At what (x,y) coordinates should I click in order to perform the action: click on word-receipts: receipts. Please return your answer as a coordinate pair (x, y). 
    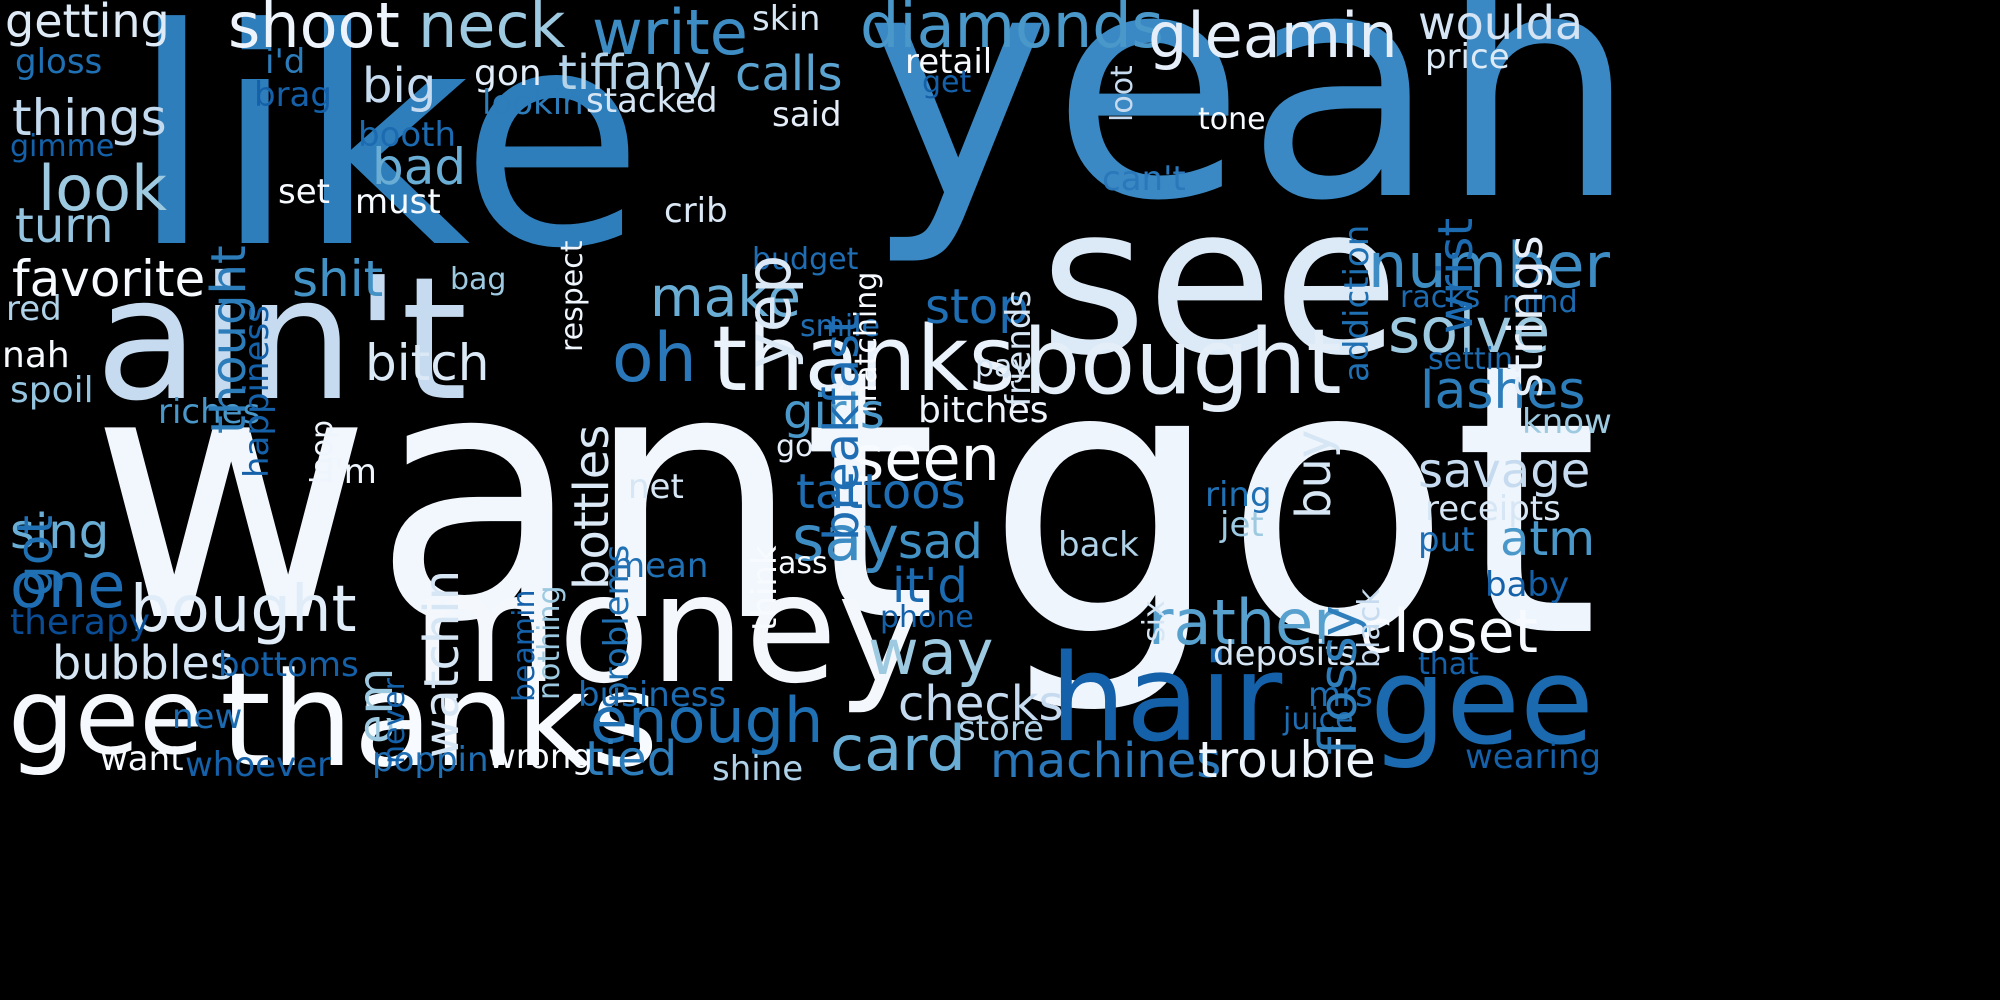
    Looking at the image, I should click on (1493, 509).